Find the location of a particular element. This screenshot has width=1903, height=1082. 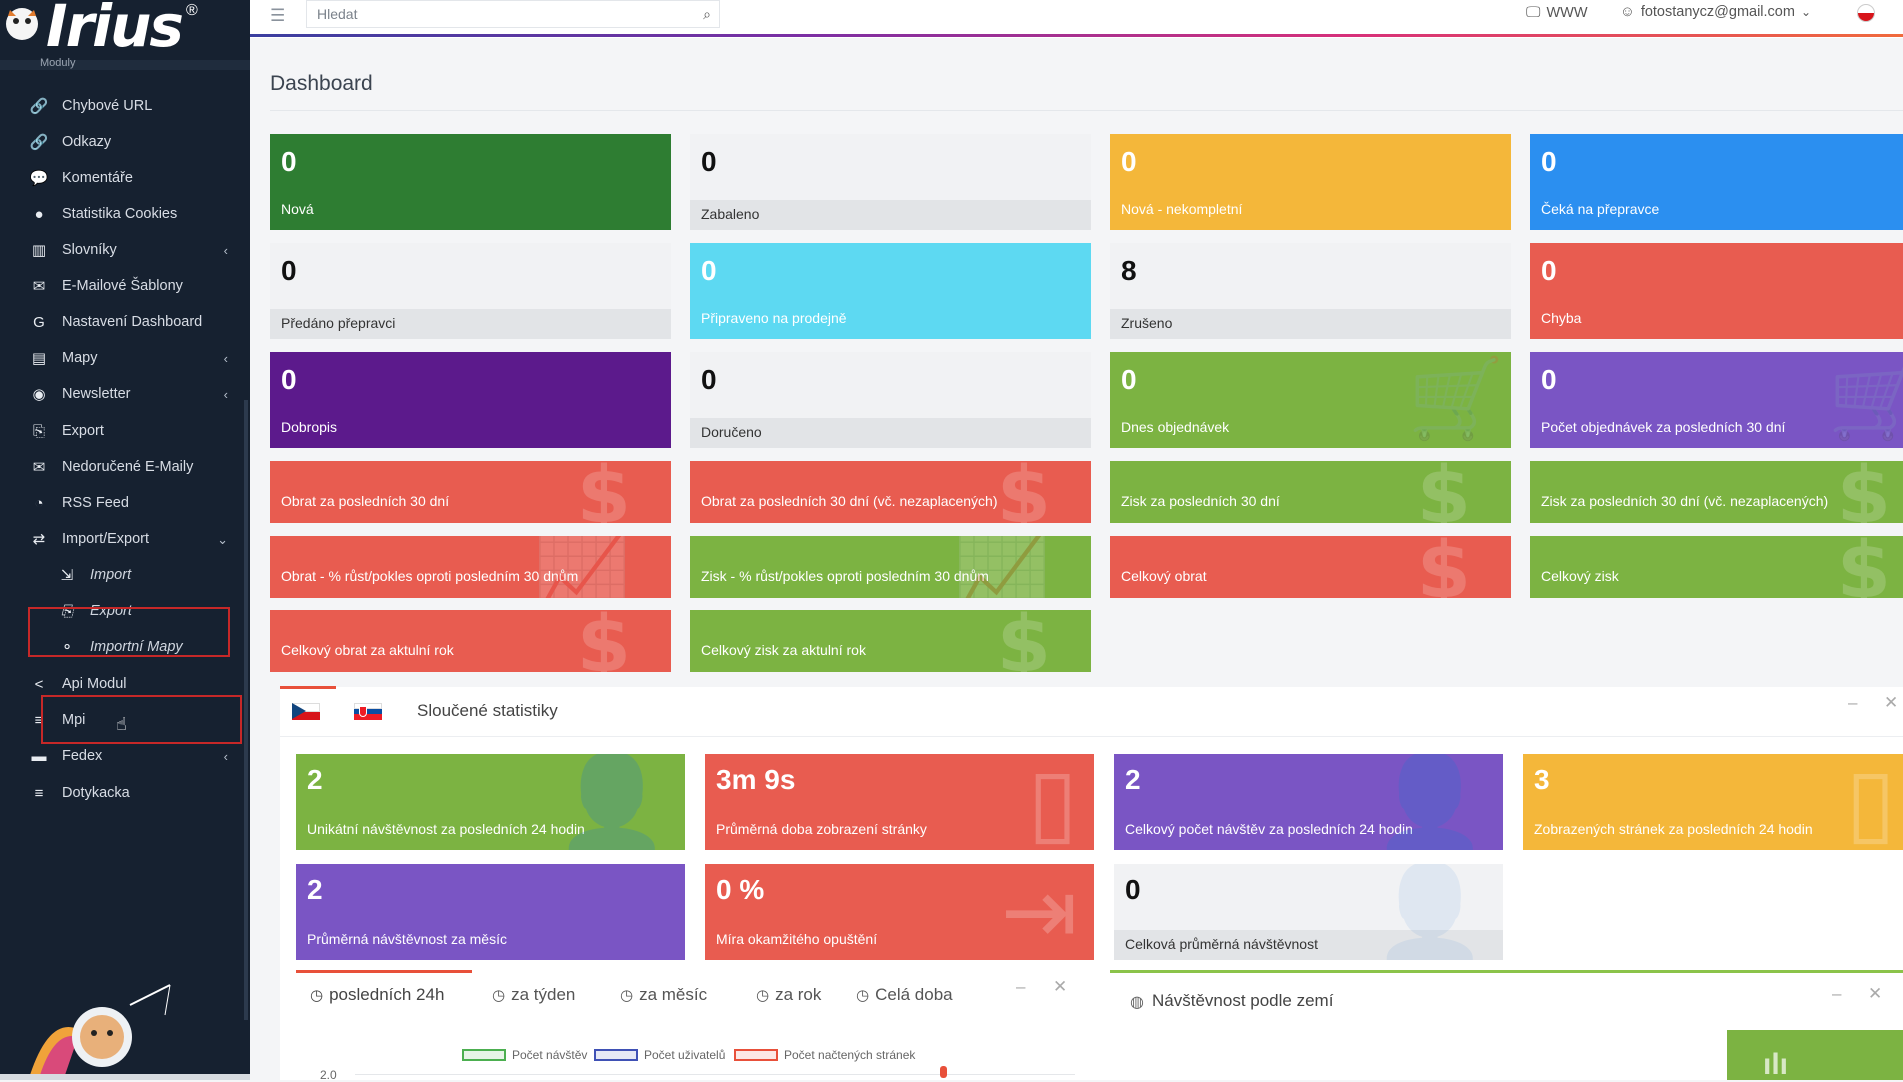

flag-cz-tab is located at coordinates (306, 711).